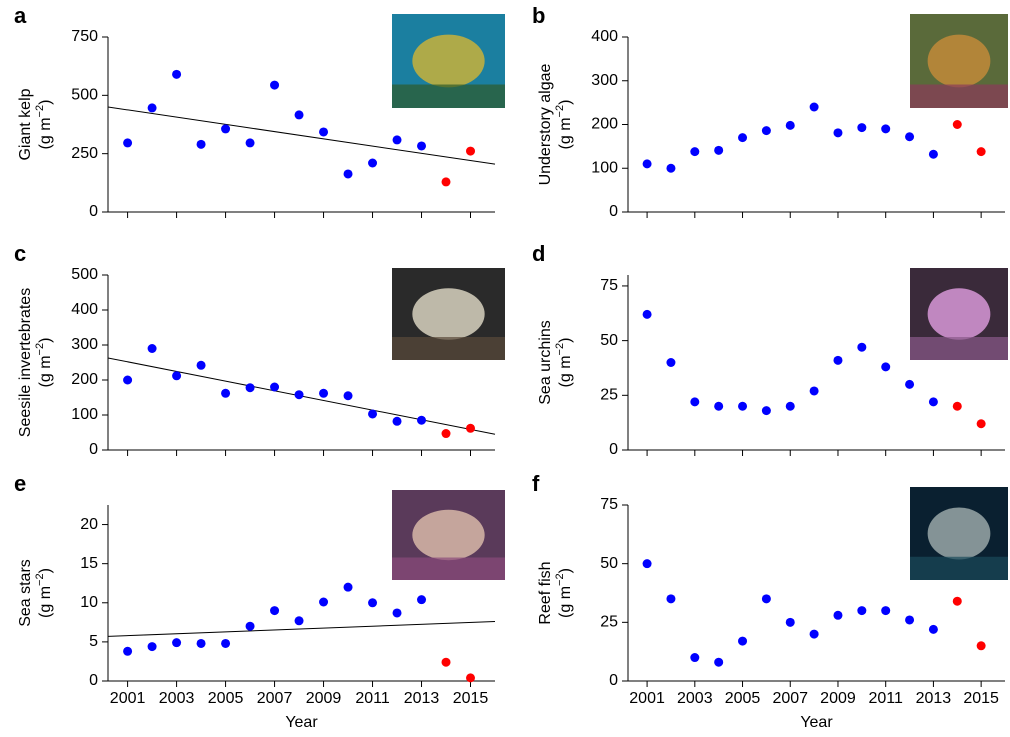 This screenshot has width=1010, height=737. What do you see at coordinates (20, 253) in the screenshot?
I see `panel-letter: c` at bounding box center [20, 253].